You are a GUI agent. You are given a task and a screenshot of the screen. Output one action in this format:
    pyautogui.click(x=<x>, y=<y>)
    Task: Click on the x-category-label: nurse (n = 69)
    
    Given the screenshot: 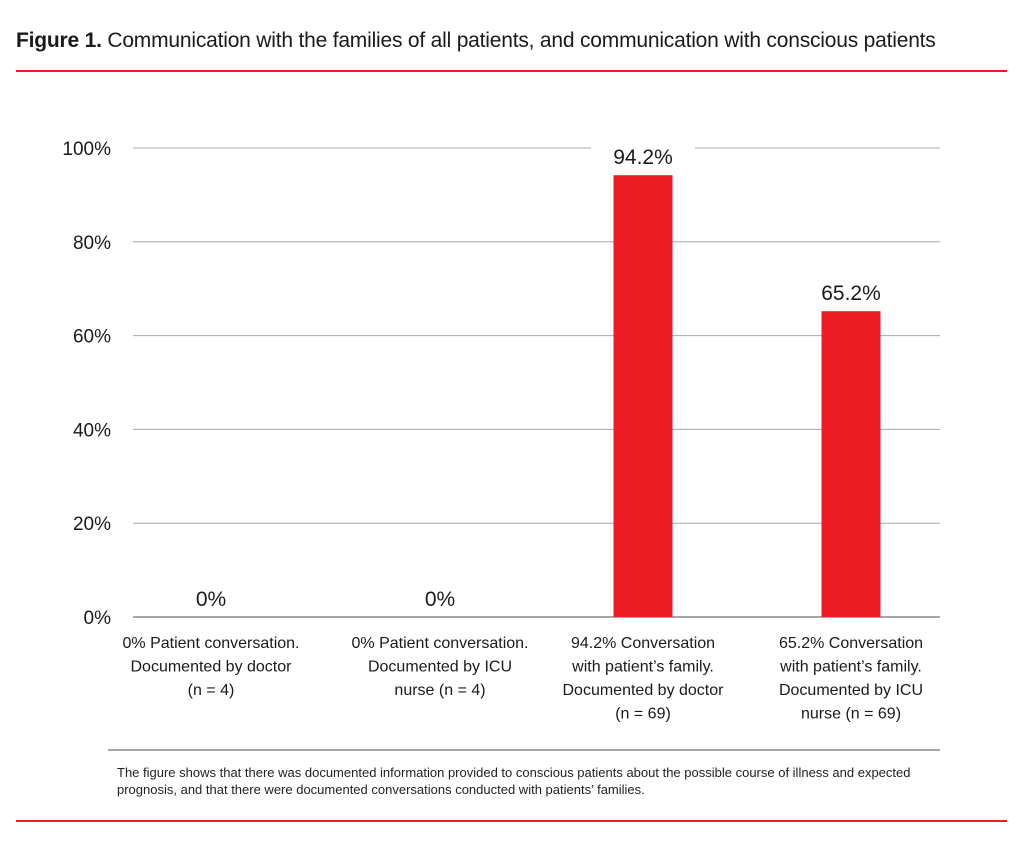 What is the action you would take?
    pyautogui.click(x=851, y=714)
    